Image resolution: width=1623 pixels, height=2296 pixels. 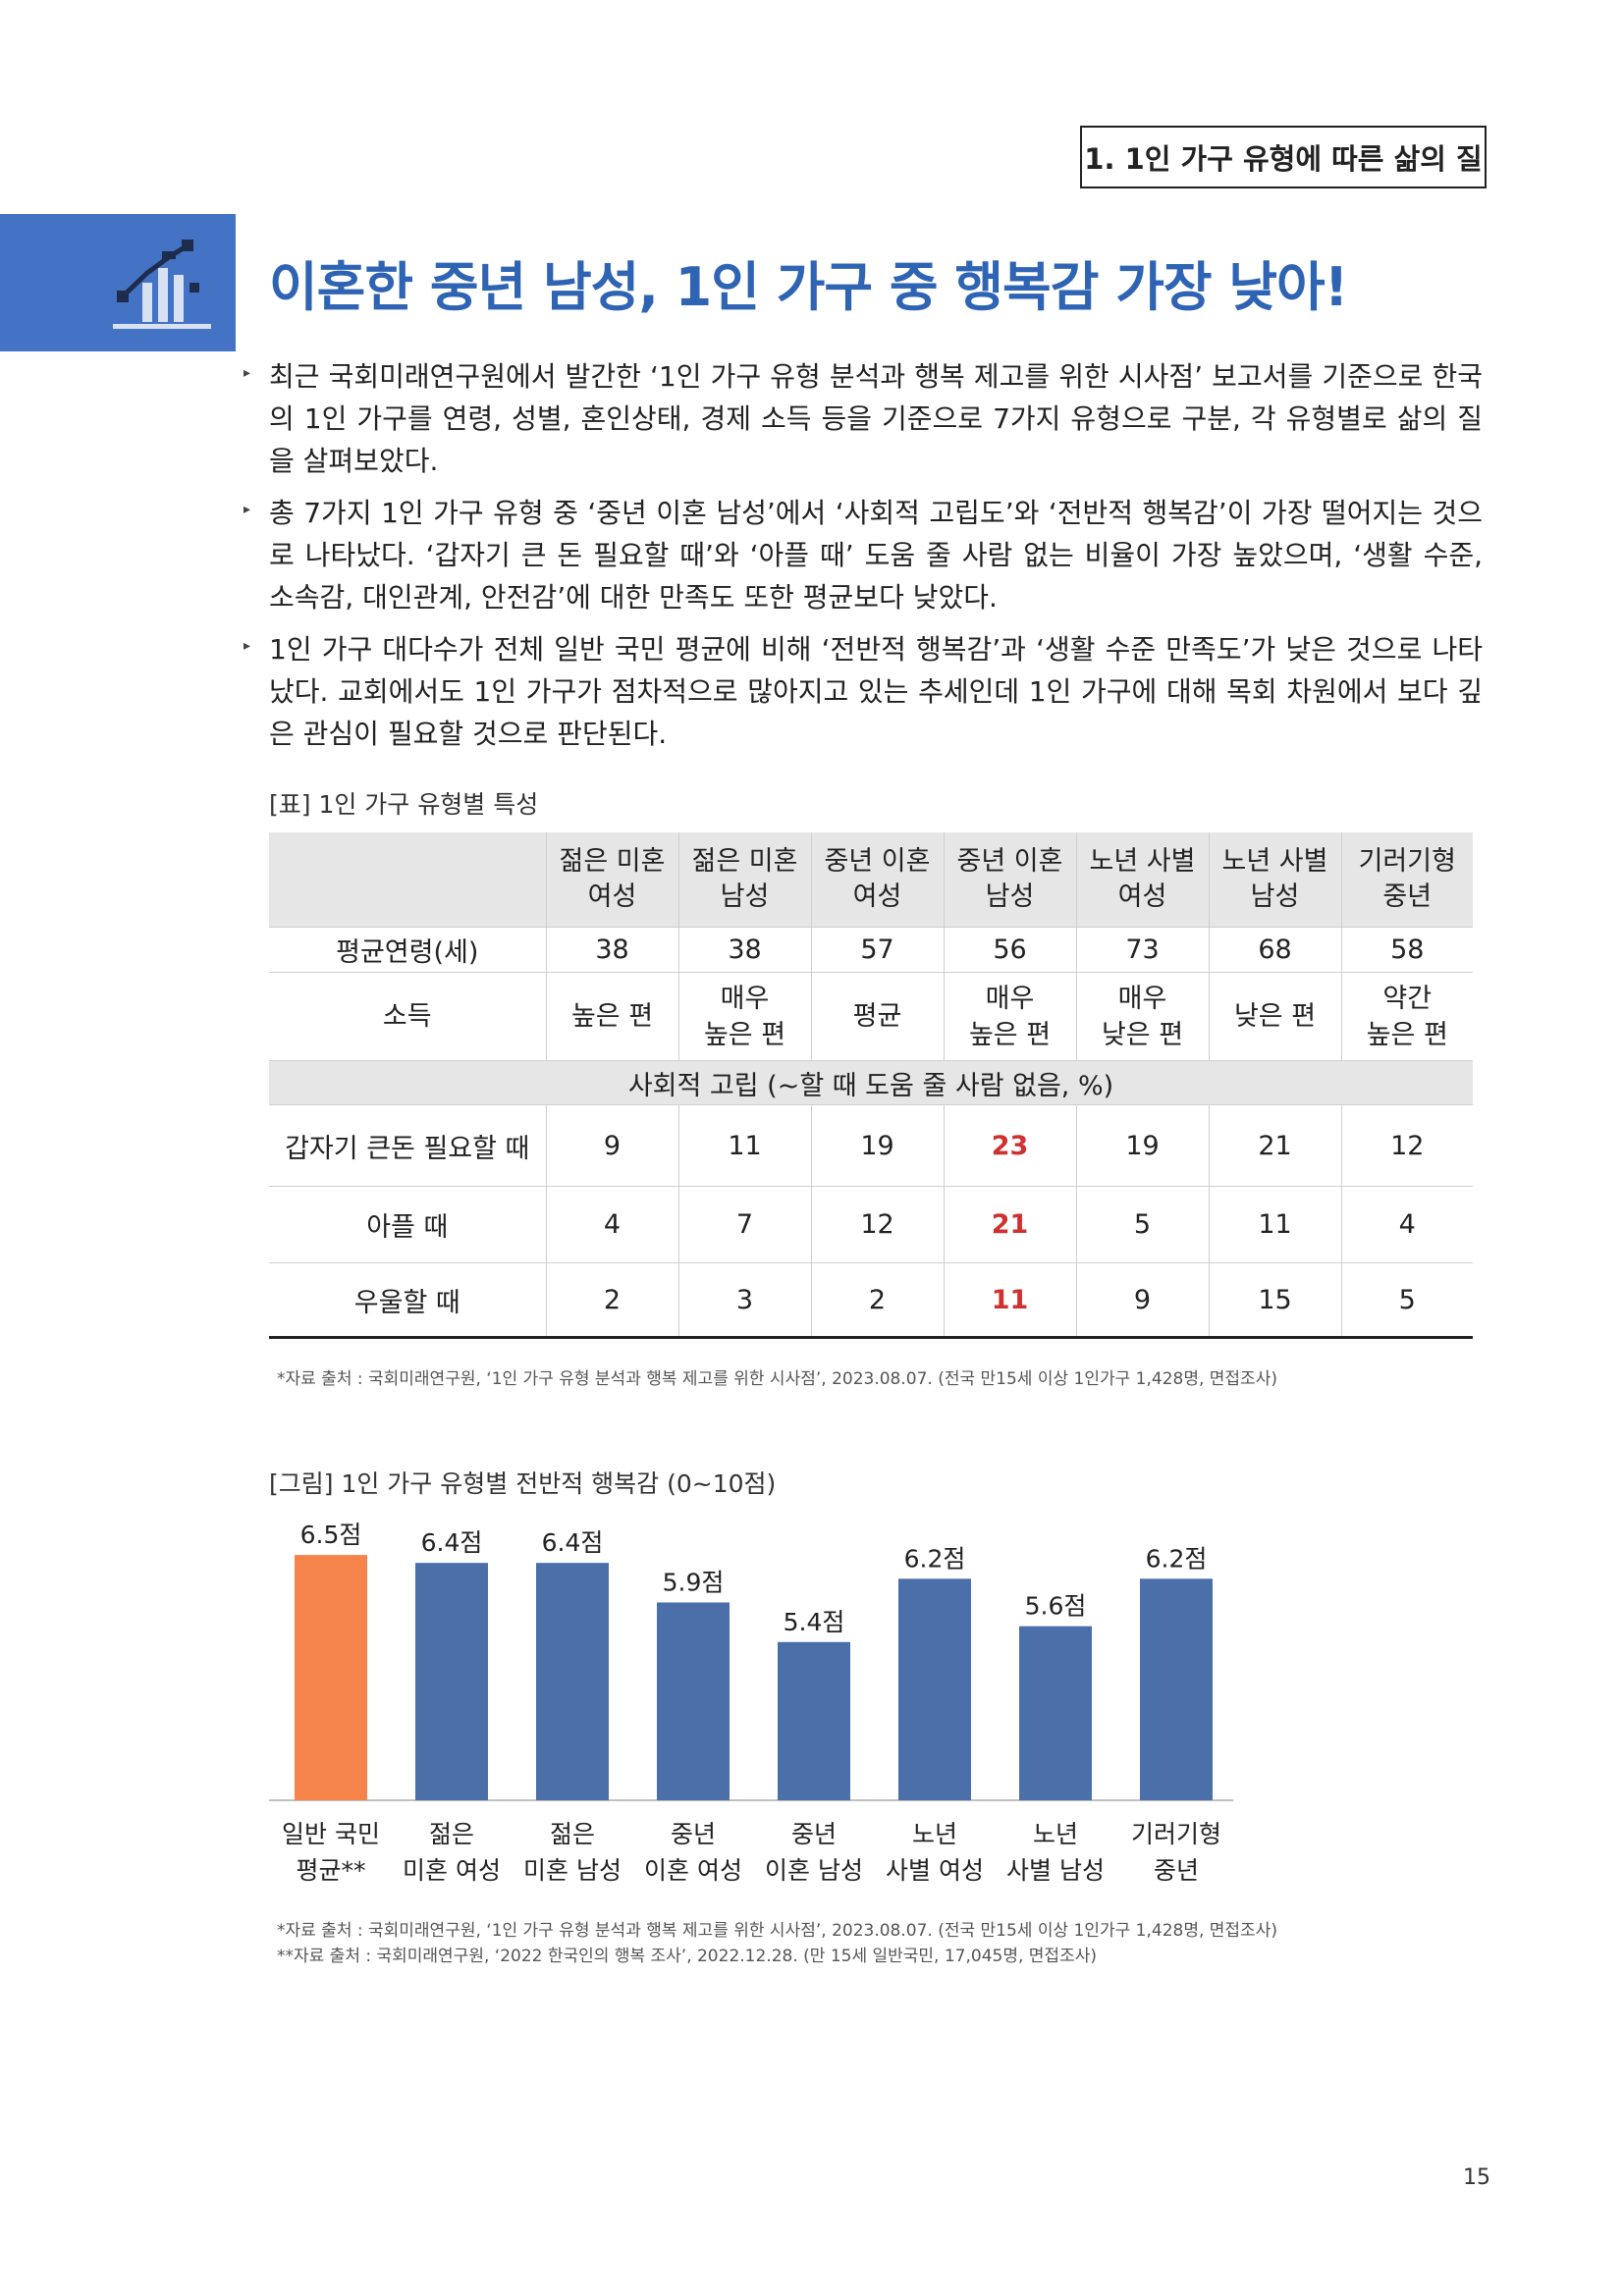 What do you see at coordinates (331, 1535) in the screenshot?
I see `bar-value-label: 6.5점` at bounding box center [331, 1535].